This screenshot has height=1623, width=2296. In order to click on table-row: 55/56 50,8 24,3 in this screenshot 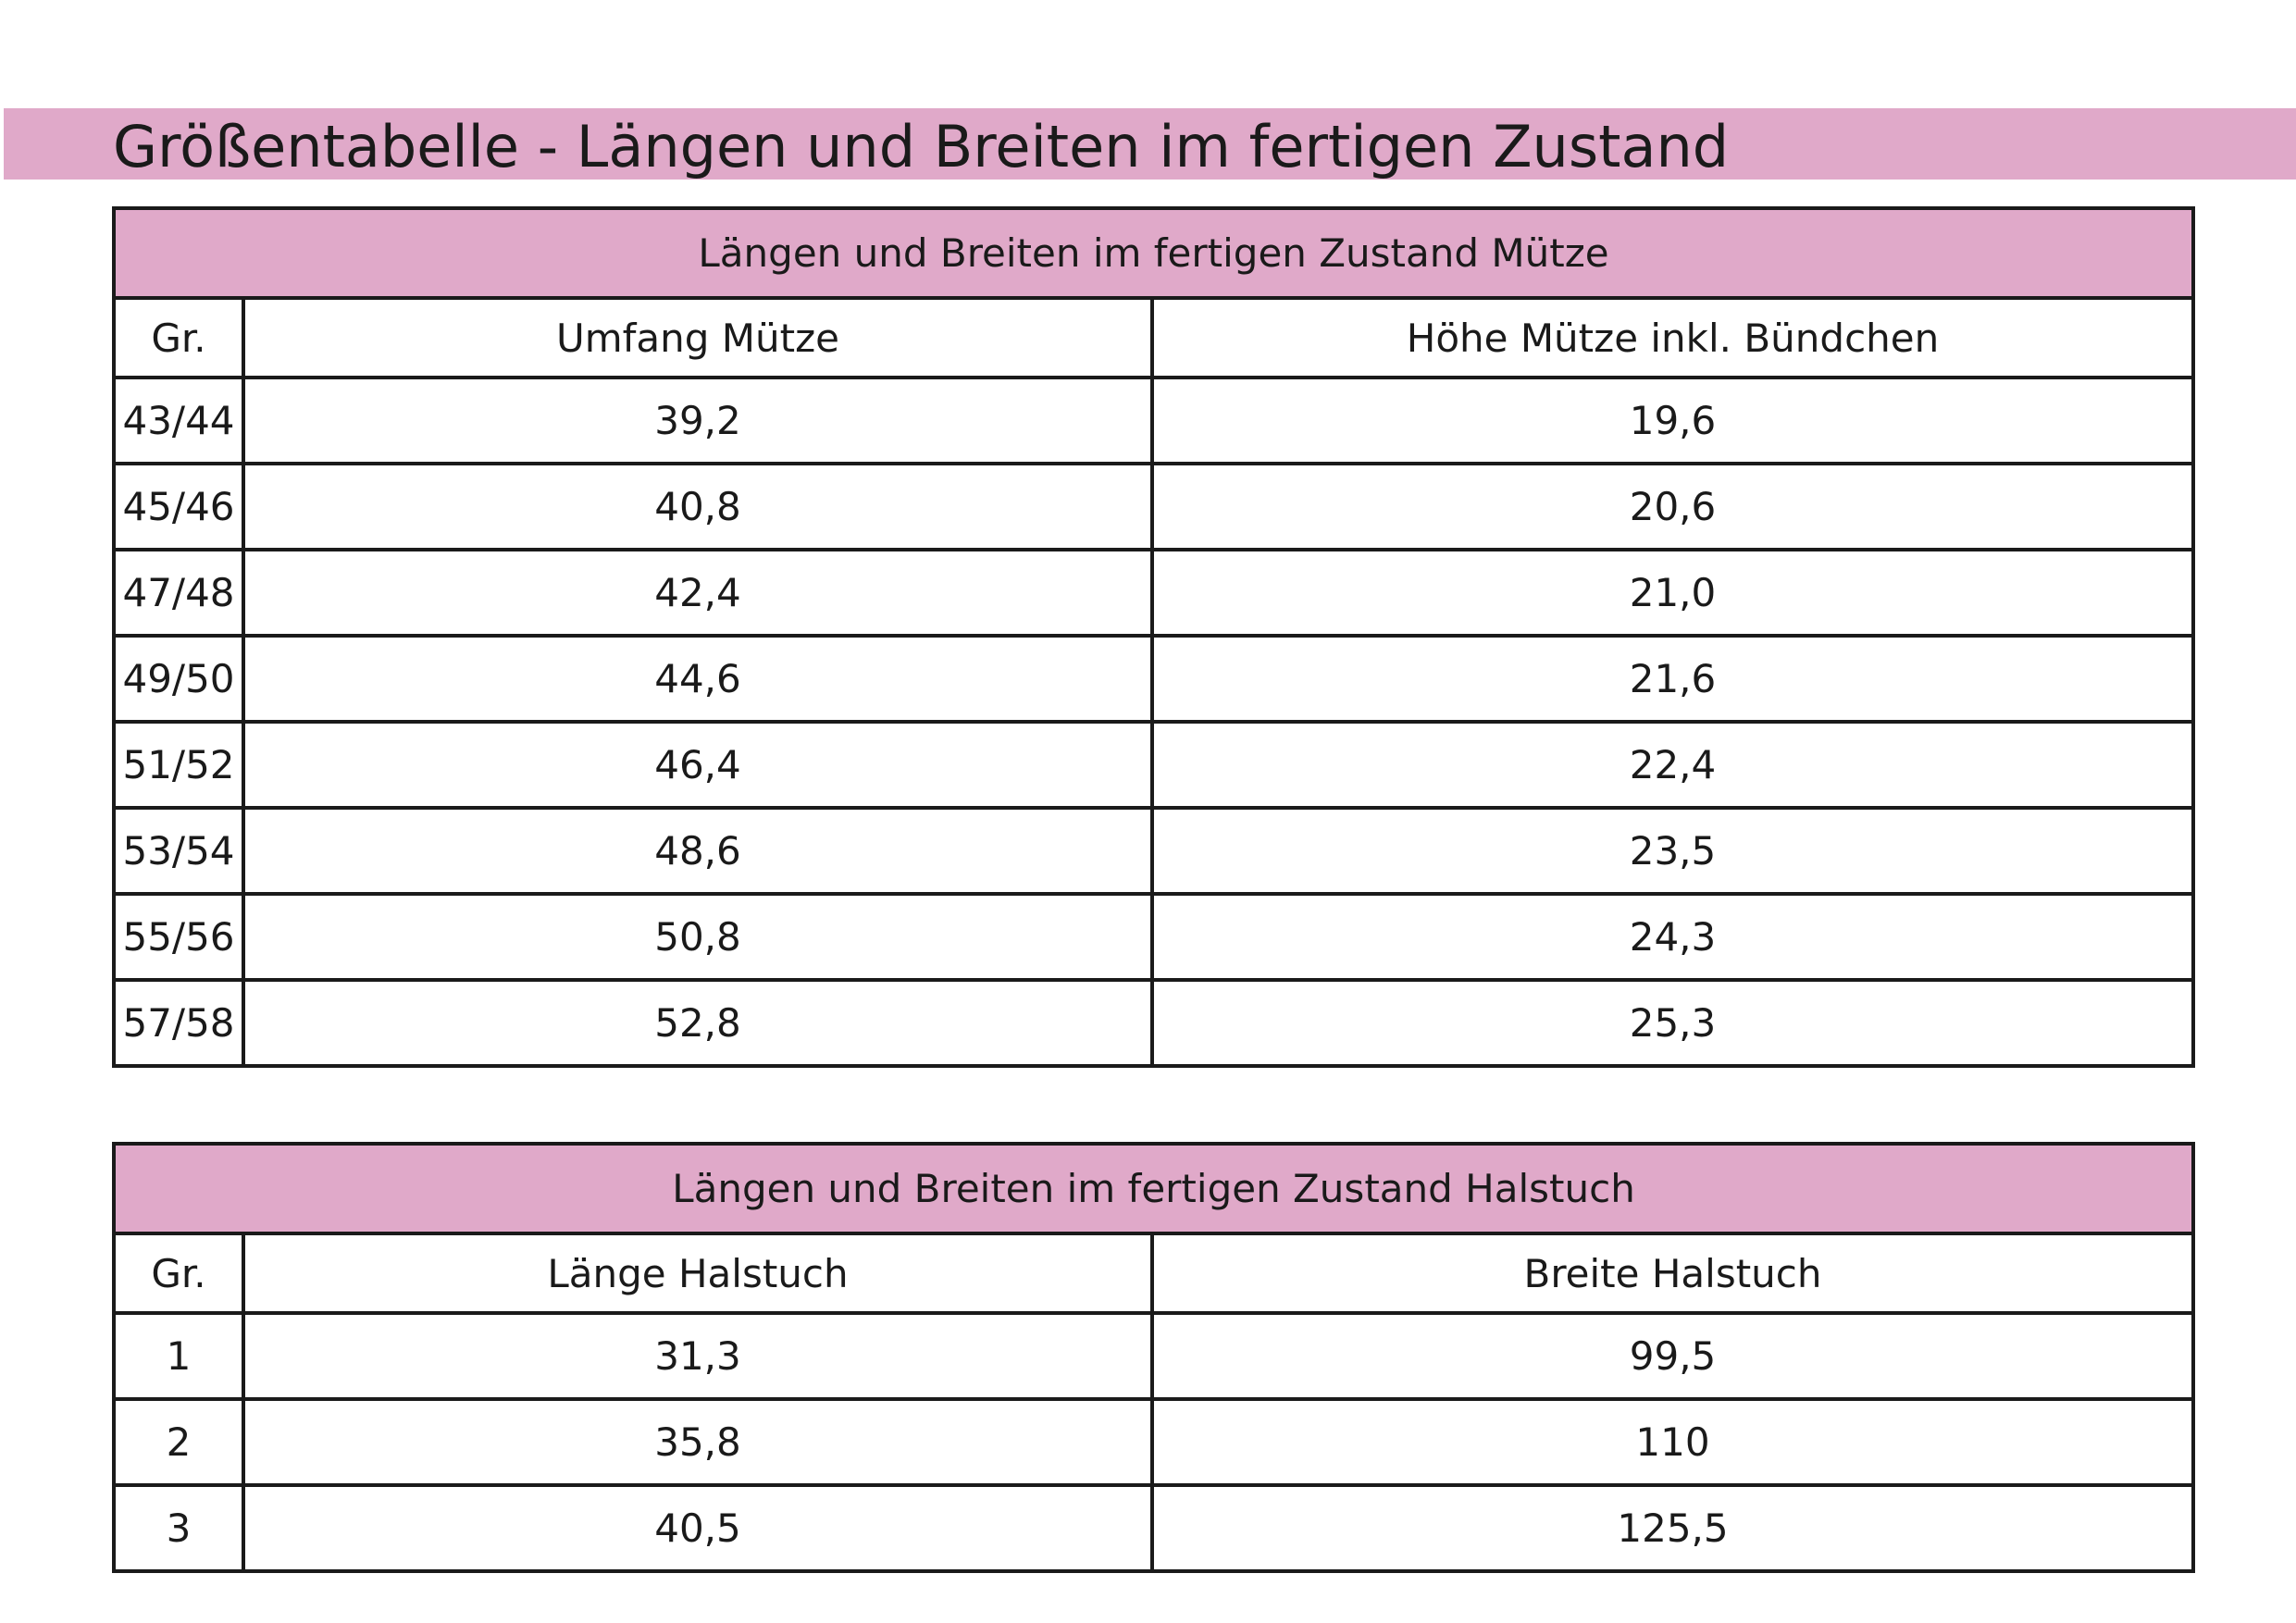, I will do `click(1154, 937)`.